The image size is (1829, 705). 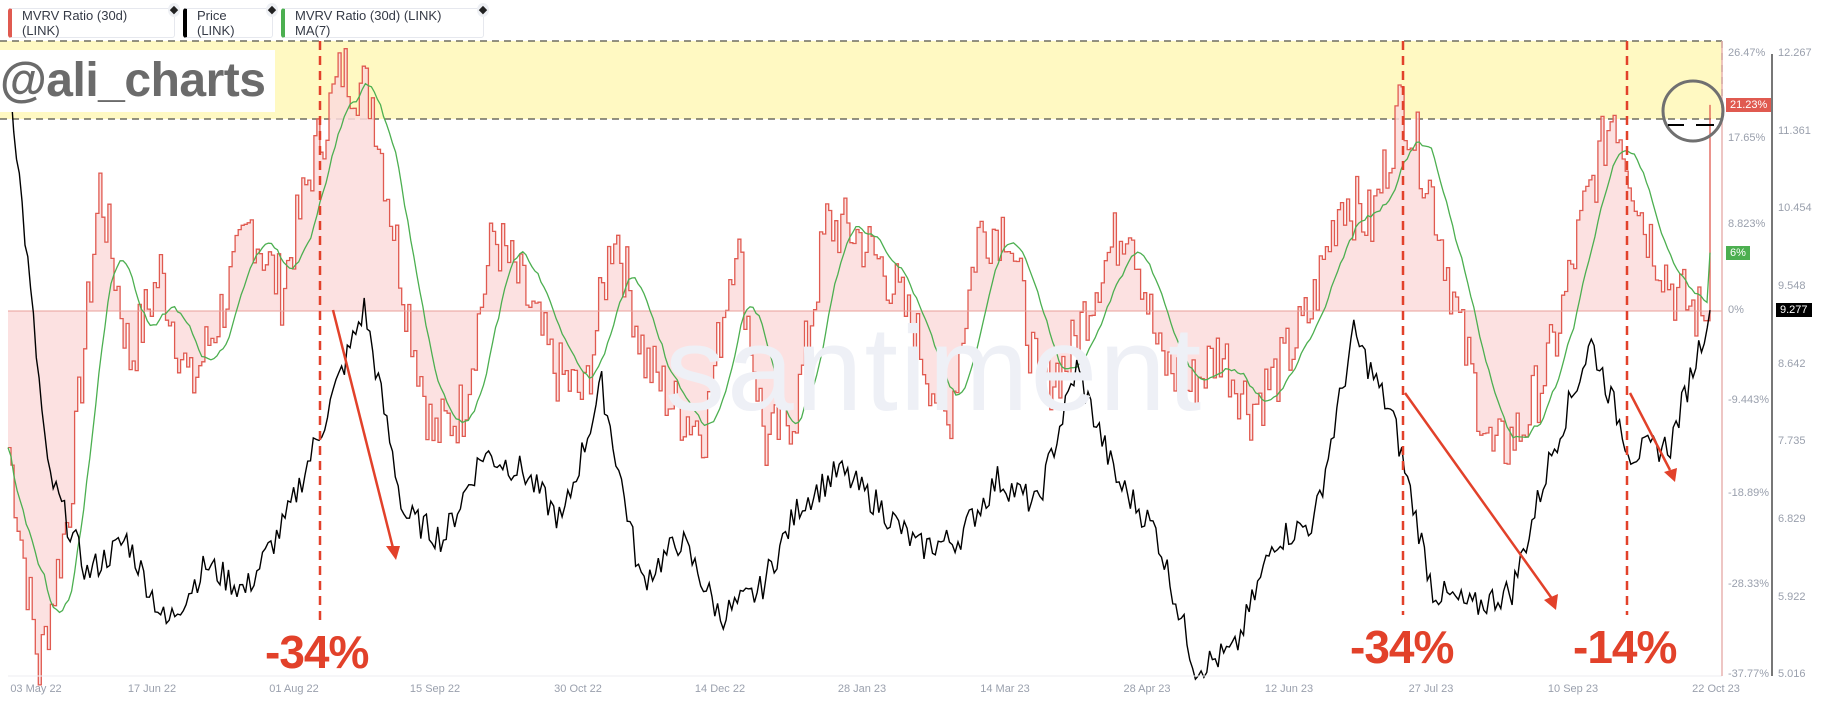 I want to click on x-tick: 30 Oct 22, so click(x=578, y=689).